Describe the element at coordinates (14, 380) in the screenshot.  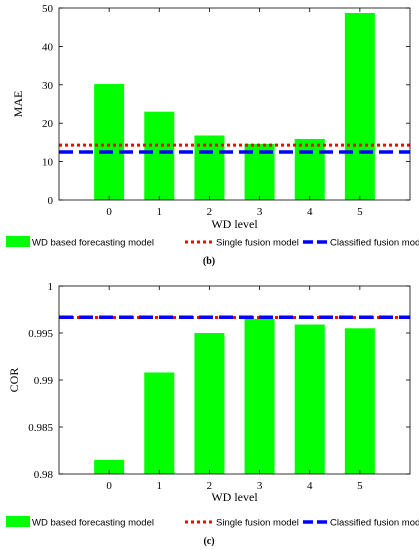
I see `y-axis-label: COR` at that location.